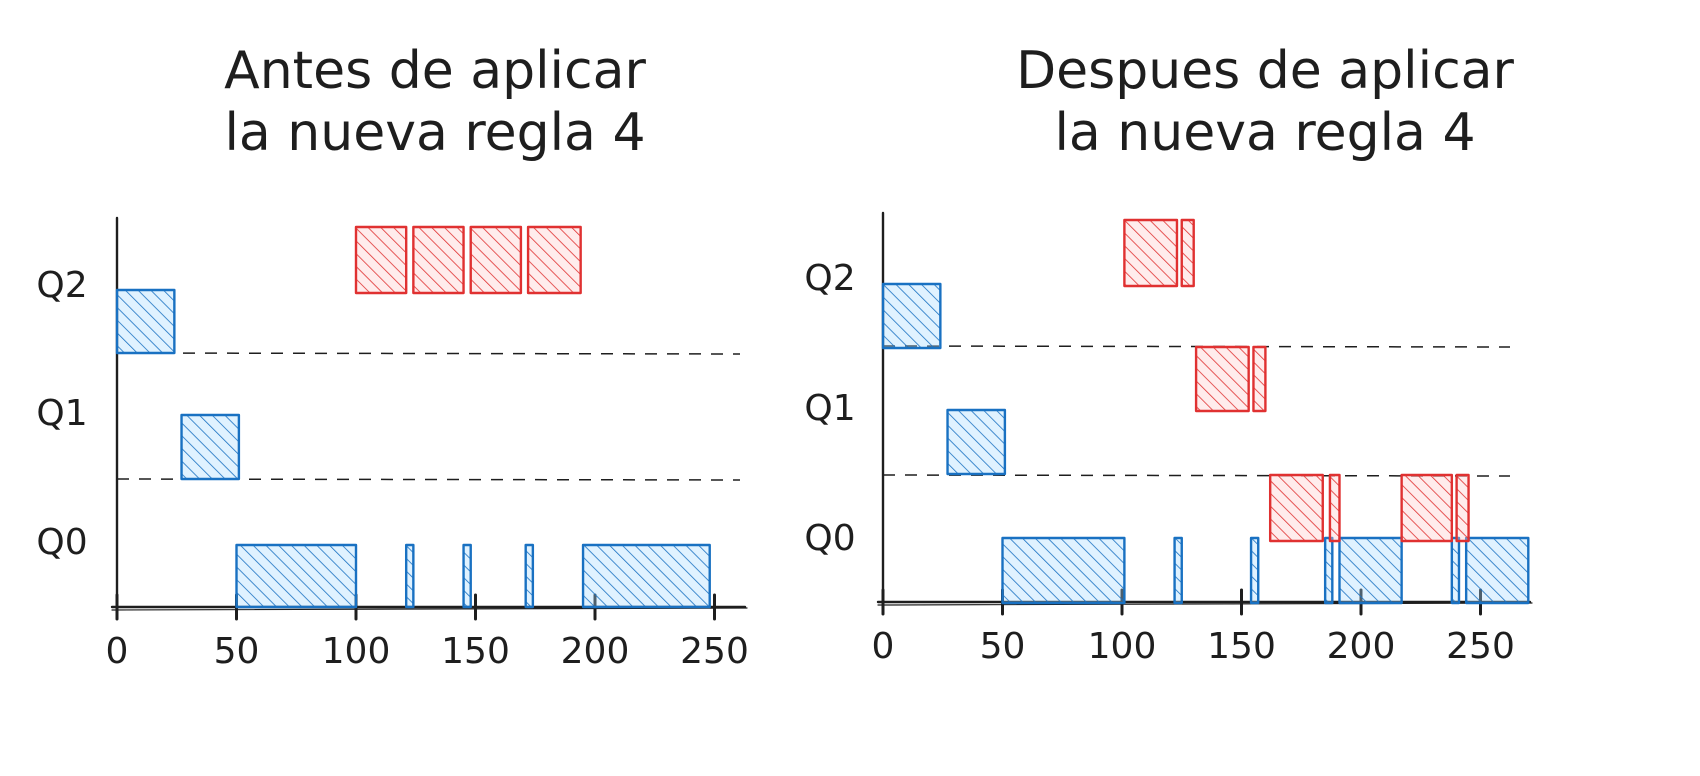  What do you see at coordinates (237, 651) in the screenshot?
I see `x-tick-label-before-50: 50` at bounding box center [237, 651].